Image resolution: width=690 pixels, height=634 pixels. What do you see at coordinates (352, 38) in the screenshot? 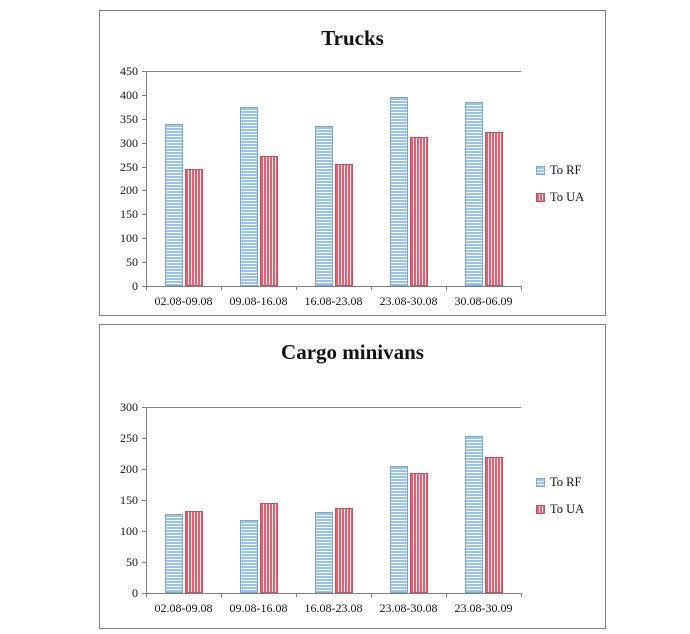
I see `chart-title: Trucks` at bounding box center [352, 38].